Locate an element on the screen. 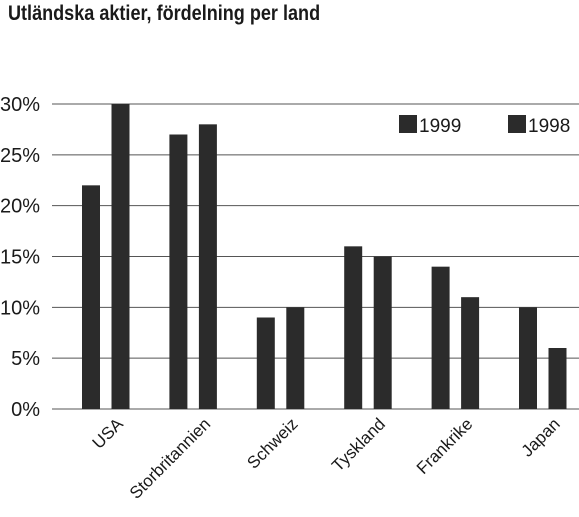 The image size is (579, 517). x-tick-label: USA is located at coordinates (108, 433).